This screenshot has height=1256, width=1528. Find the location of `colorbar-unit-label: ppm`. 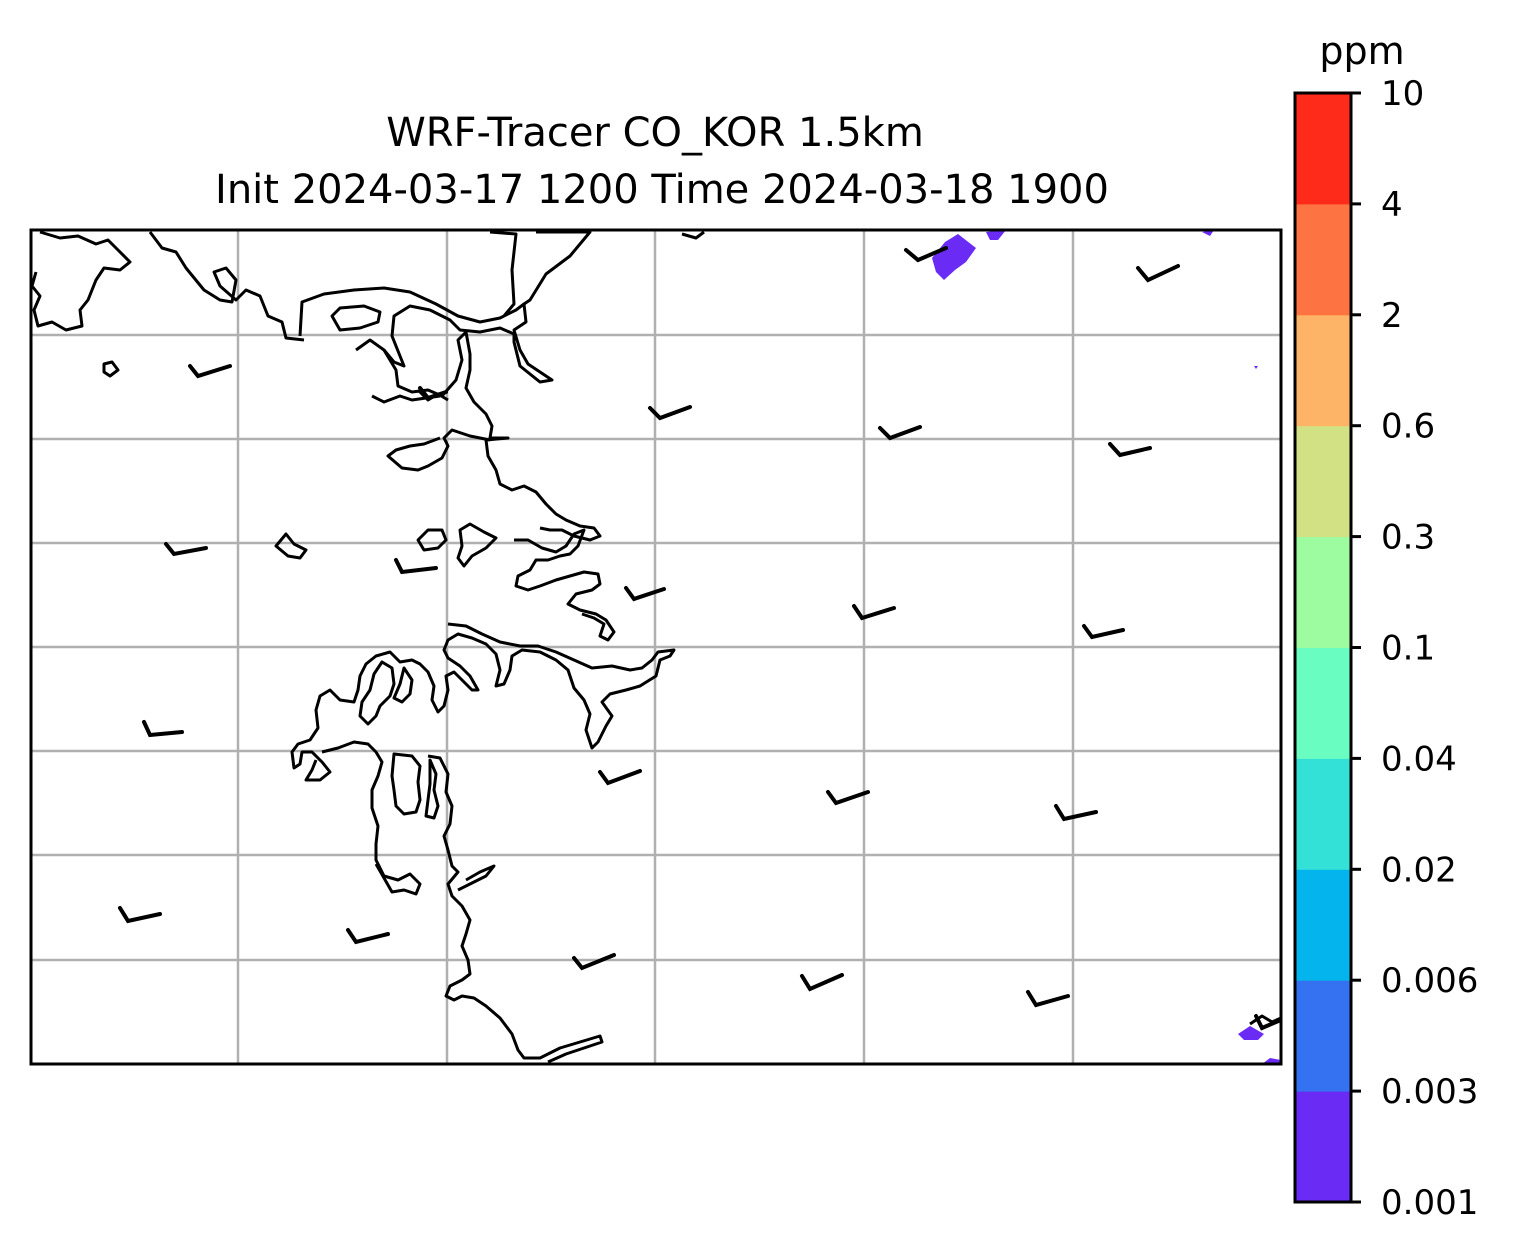

colorbar-unit-label: ppm is located at coordinates (1361, 51).